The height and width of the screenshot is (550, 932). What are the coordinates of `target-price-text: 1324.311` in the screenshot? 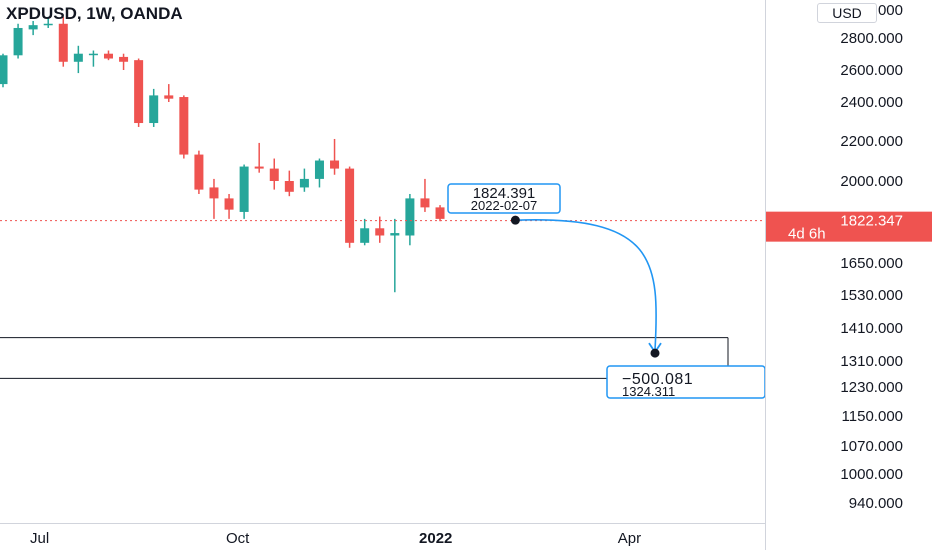 It's located at (648, 391).